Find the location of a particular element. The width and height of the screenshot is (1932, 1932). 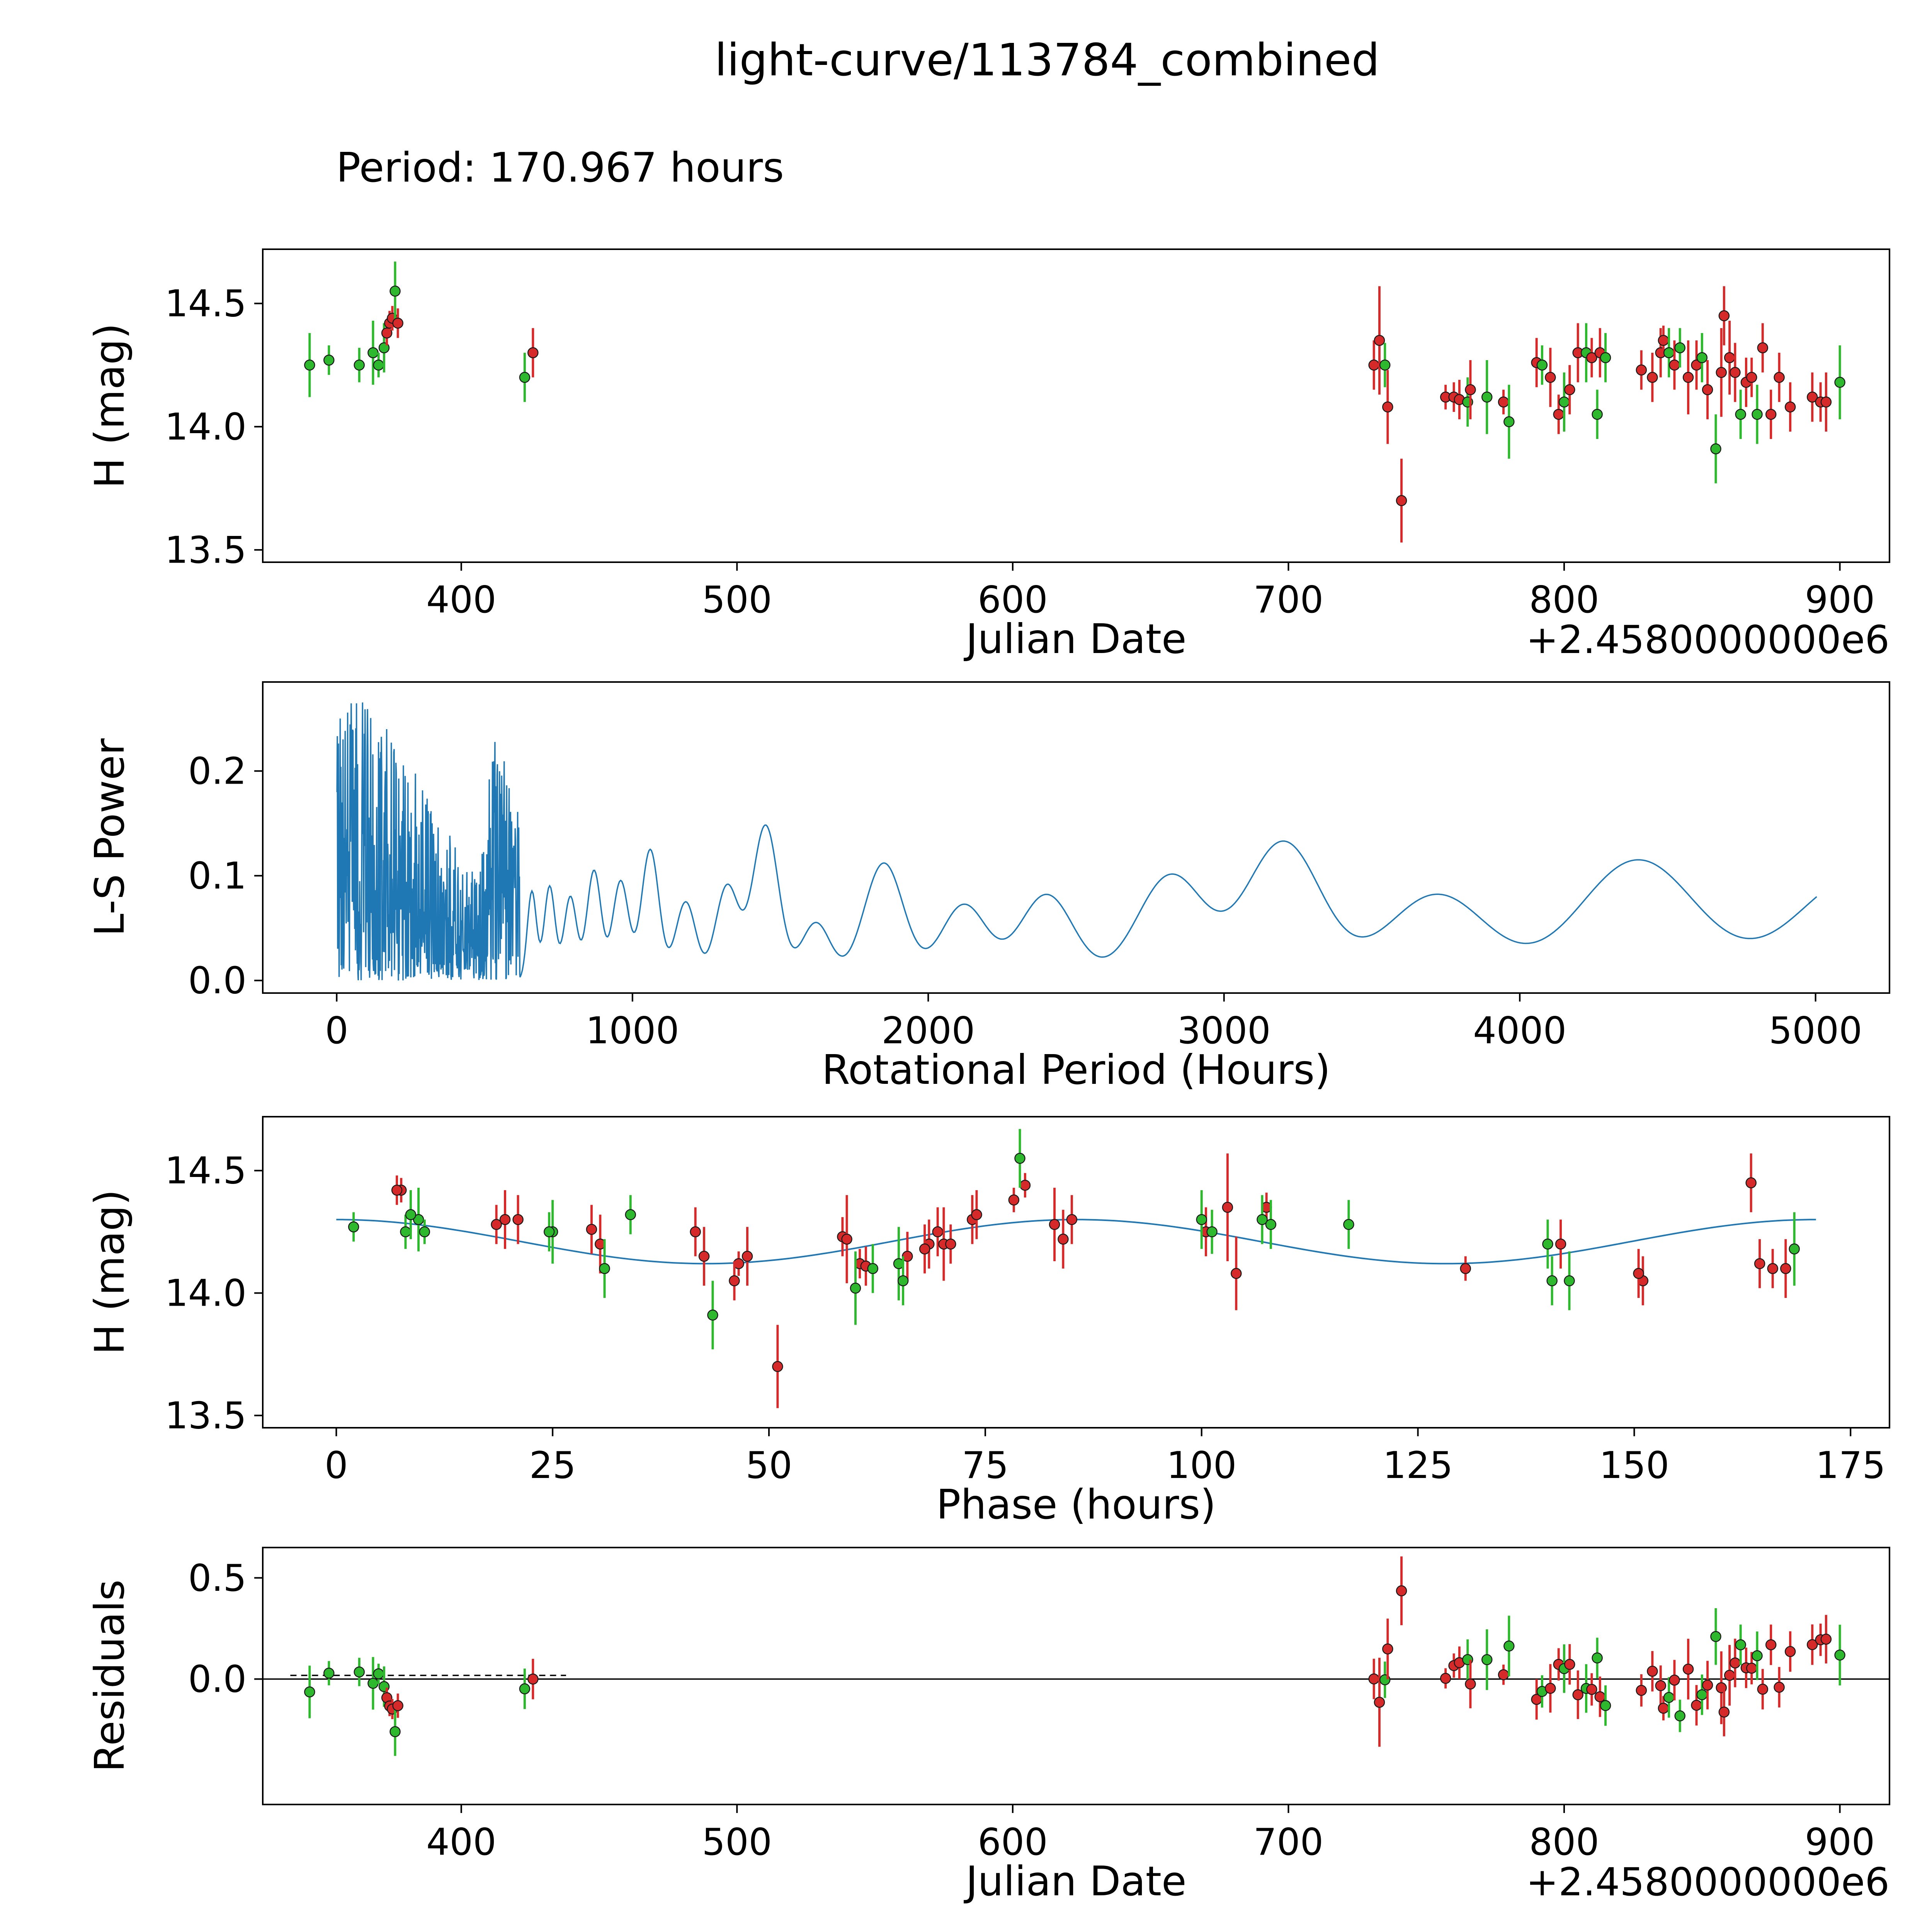

xlabel-rotational-period: Rotational Period (Hours) is located at coordinates (1076, 1070).